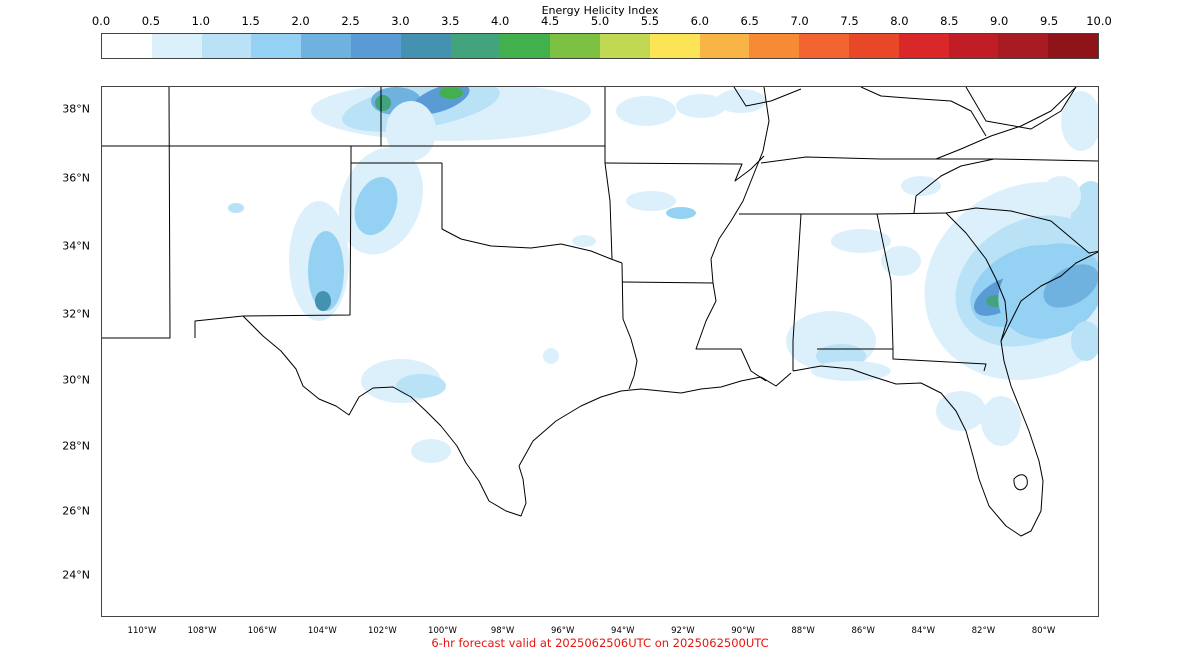 This screenshot has height=650, width=1200. What do you see at coordinates (683, 631) in the screenshot?
I see `longitude-label: 92°W` at bounding box center [683, 631].